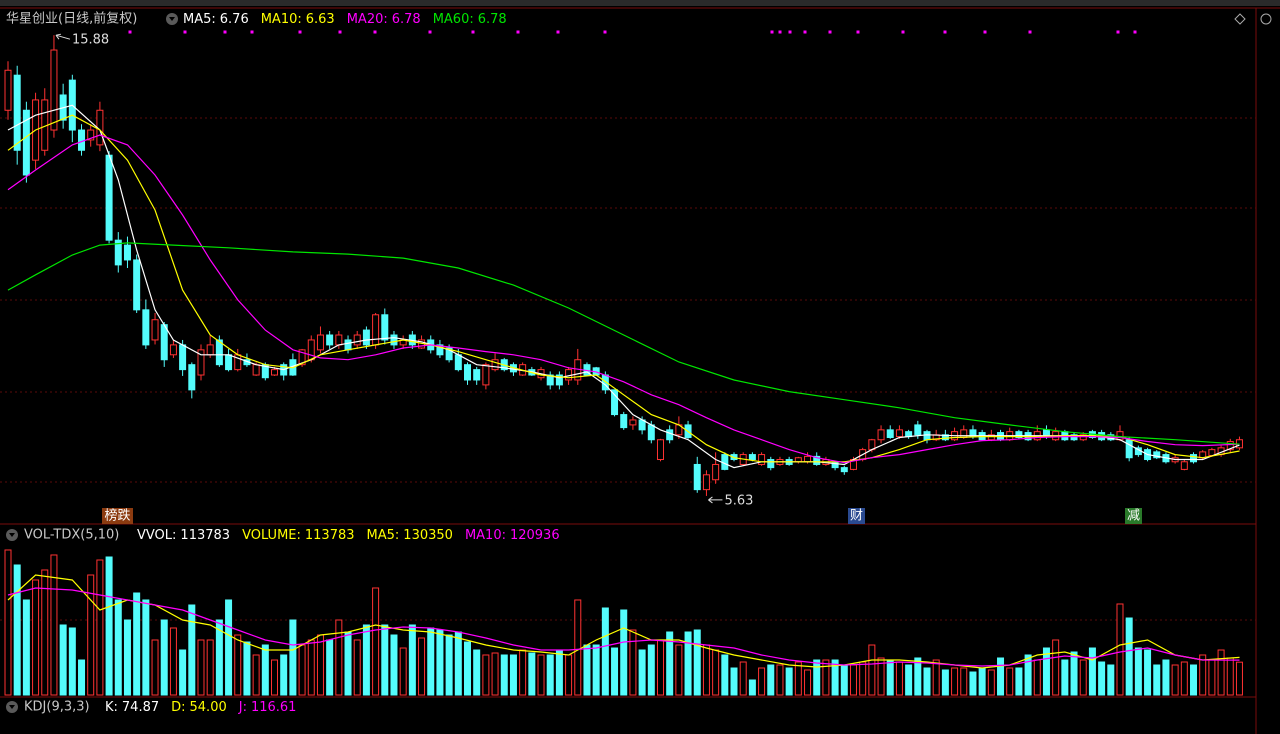  I want to click on kdj-title: KDJ(9,3,3), so click(57, 707).